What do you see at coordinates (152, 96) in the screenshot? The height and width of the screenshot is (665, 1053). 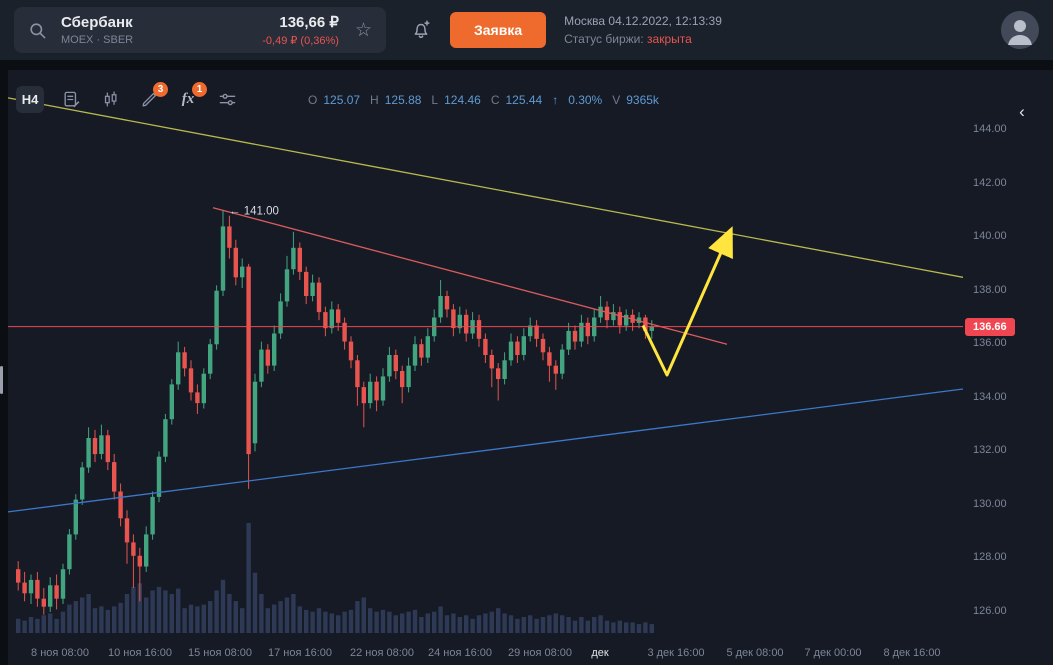 I see `drawing-tools-icon: 3` at bounding box center [152, 96].